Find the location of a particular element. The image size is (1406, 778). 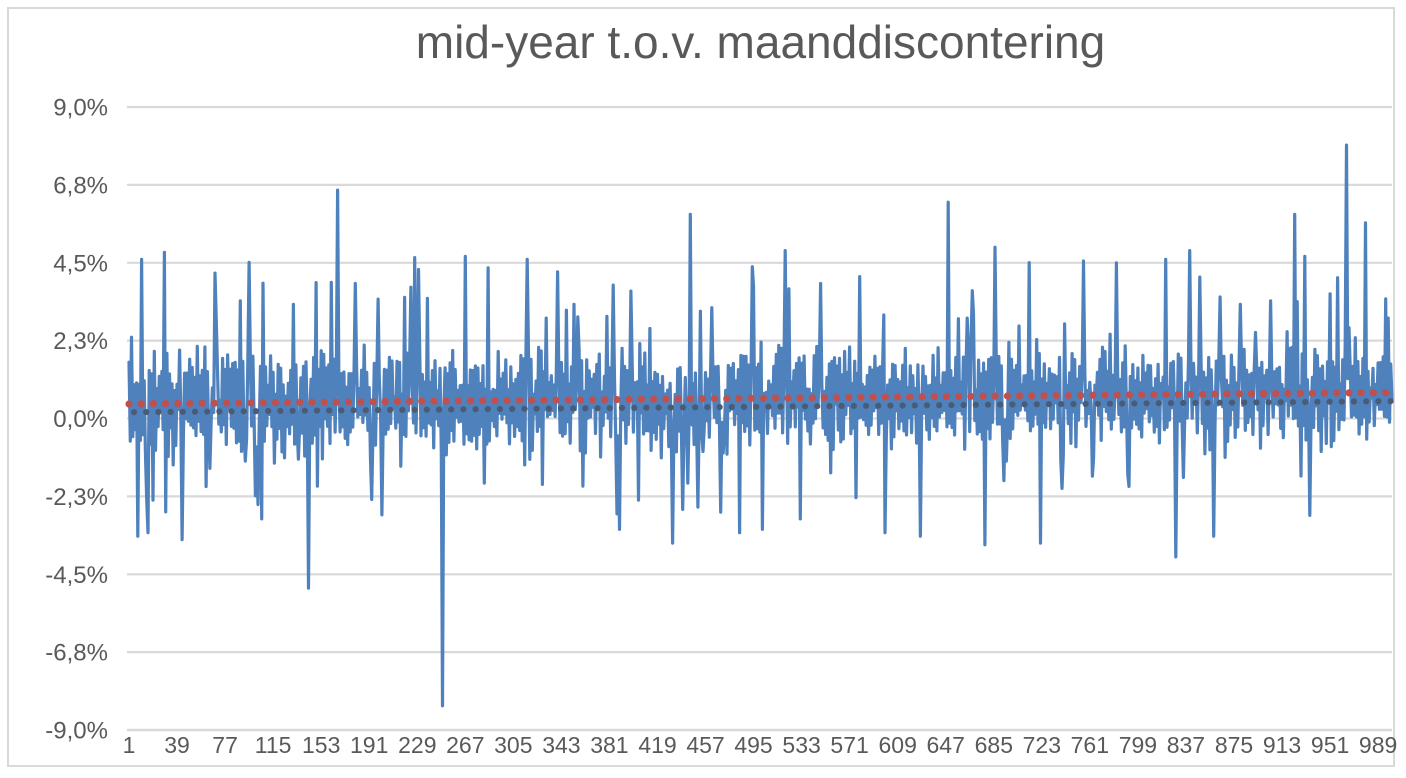

x-tick-label: 913 is located at coordinates (1282, 745).